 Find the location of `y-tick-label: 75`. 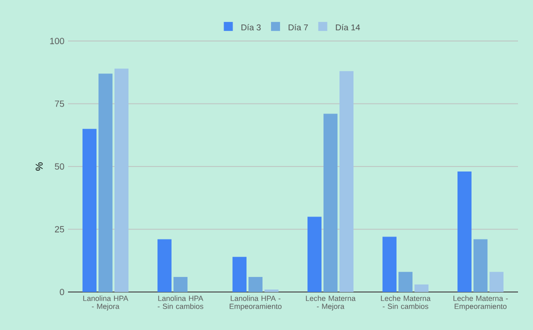

y-tick-label: 75 is located at coordinates (59, 103).